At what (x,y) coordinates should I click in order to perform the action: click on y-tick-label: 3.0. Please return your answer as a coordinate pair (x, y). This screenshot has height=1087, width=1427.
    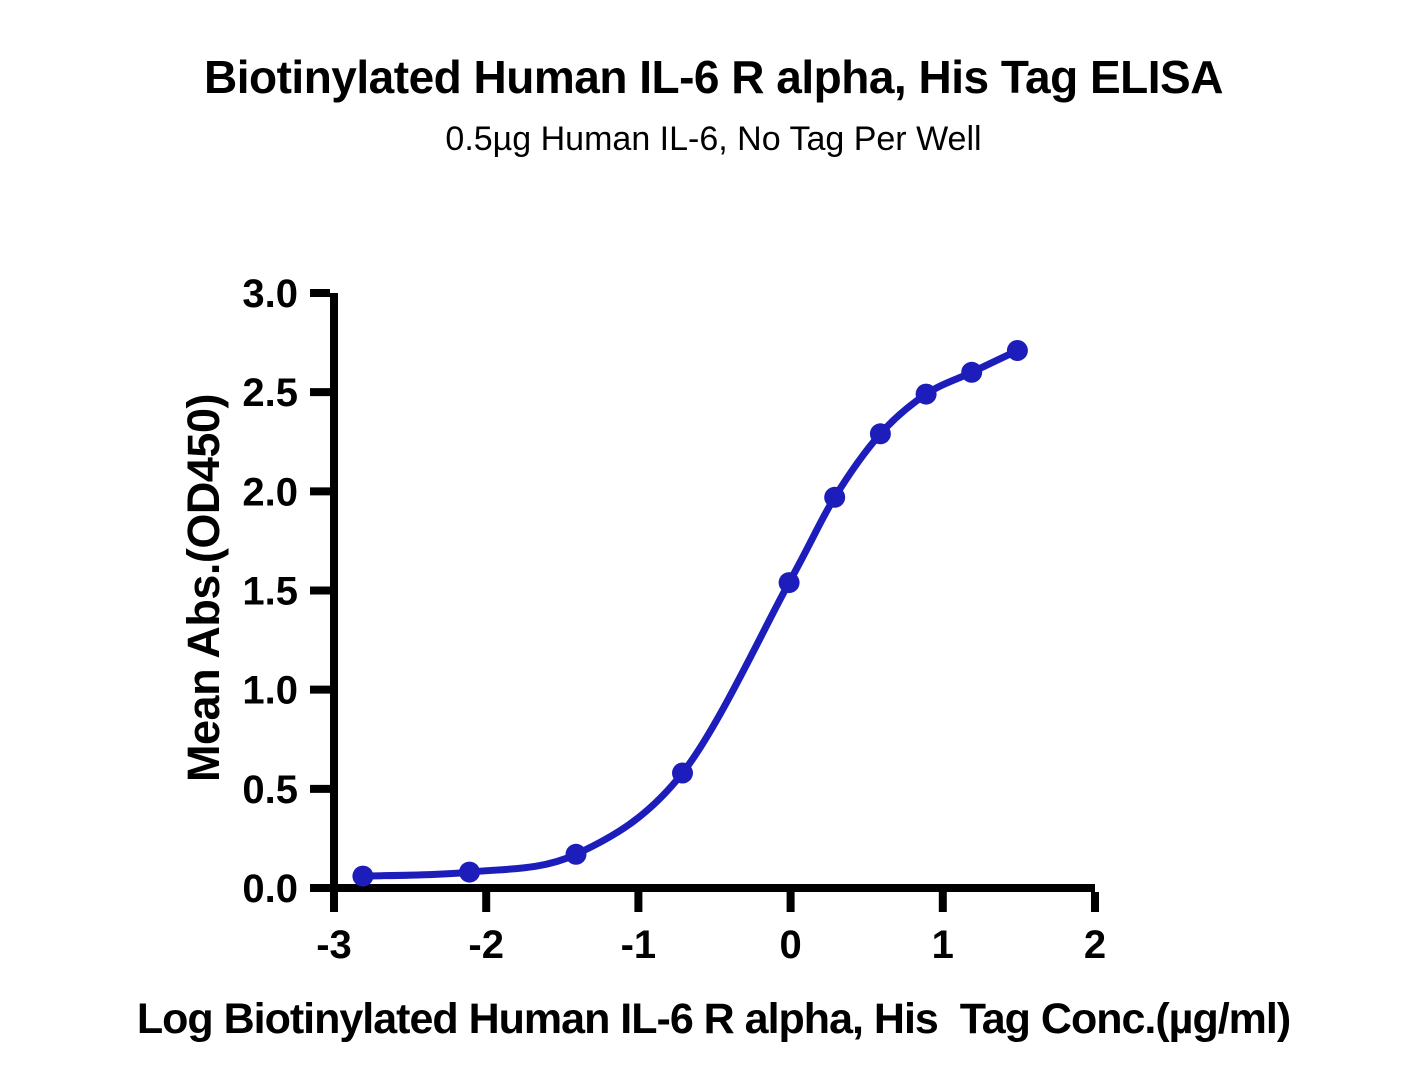
    Looking at the image, I should click on (270, 294).